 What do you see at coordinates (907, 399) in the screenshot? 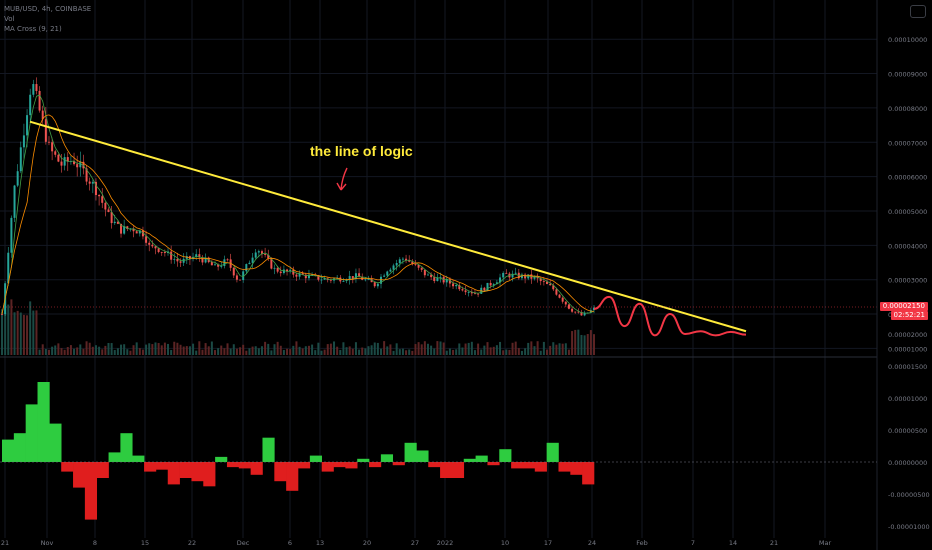
I see `oscillator-tick-label: 0.00001000` at bounding box center [907, 399].